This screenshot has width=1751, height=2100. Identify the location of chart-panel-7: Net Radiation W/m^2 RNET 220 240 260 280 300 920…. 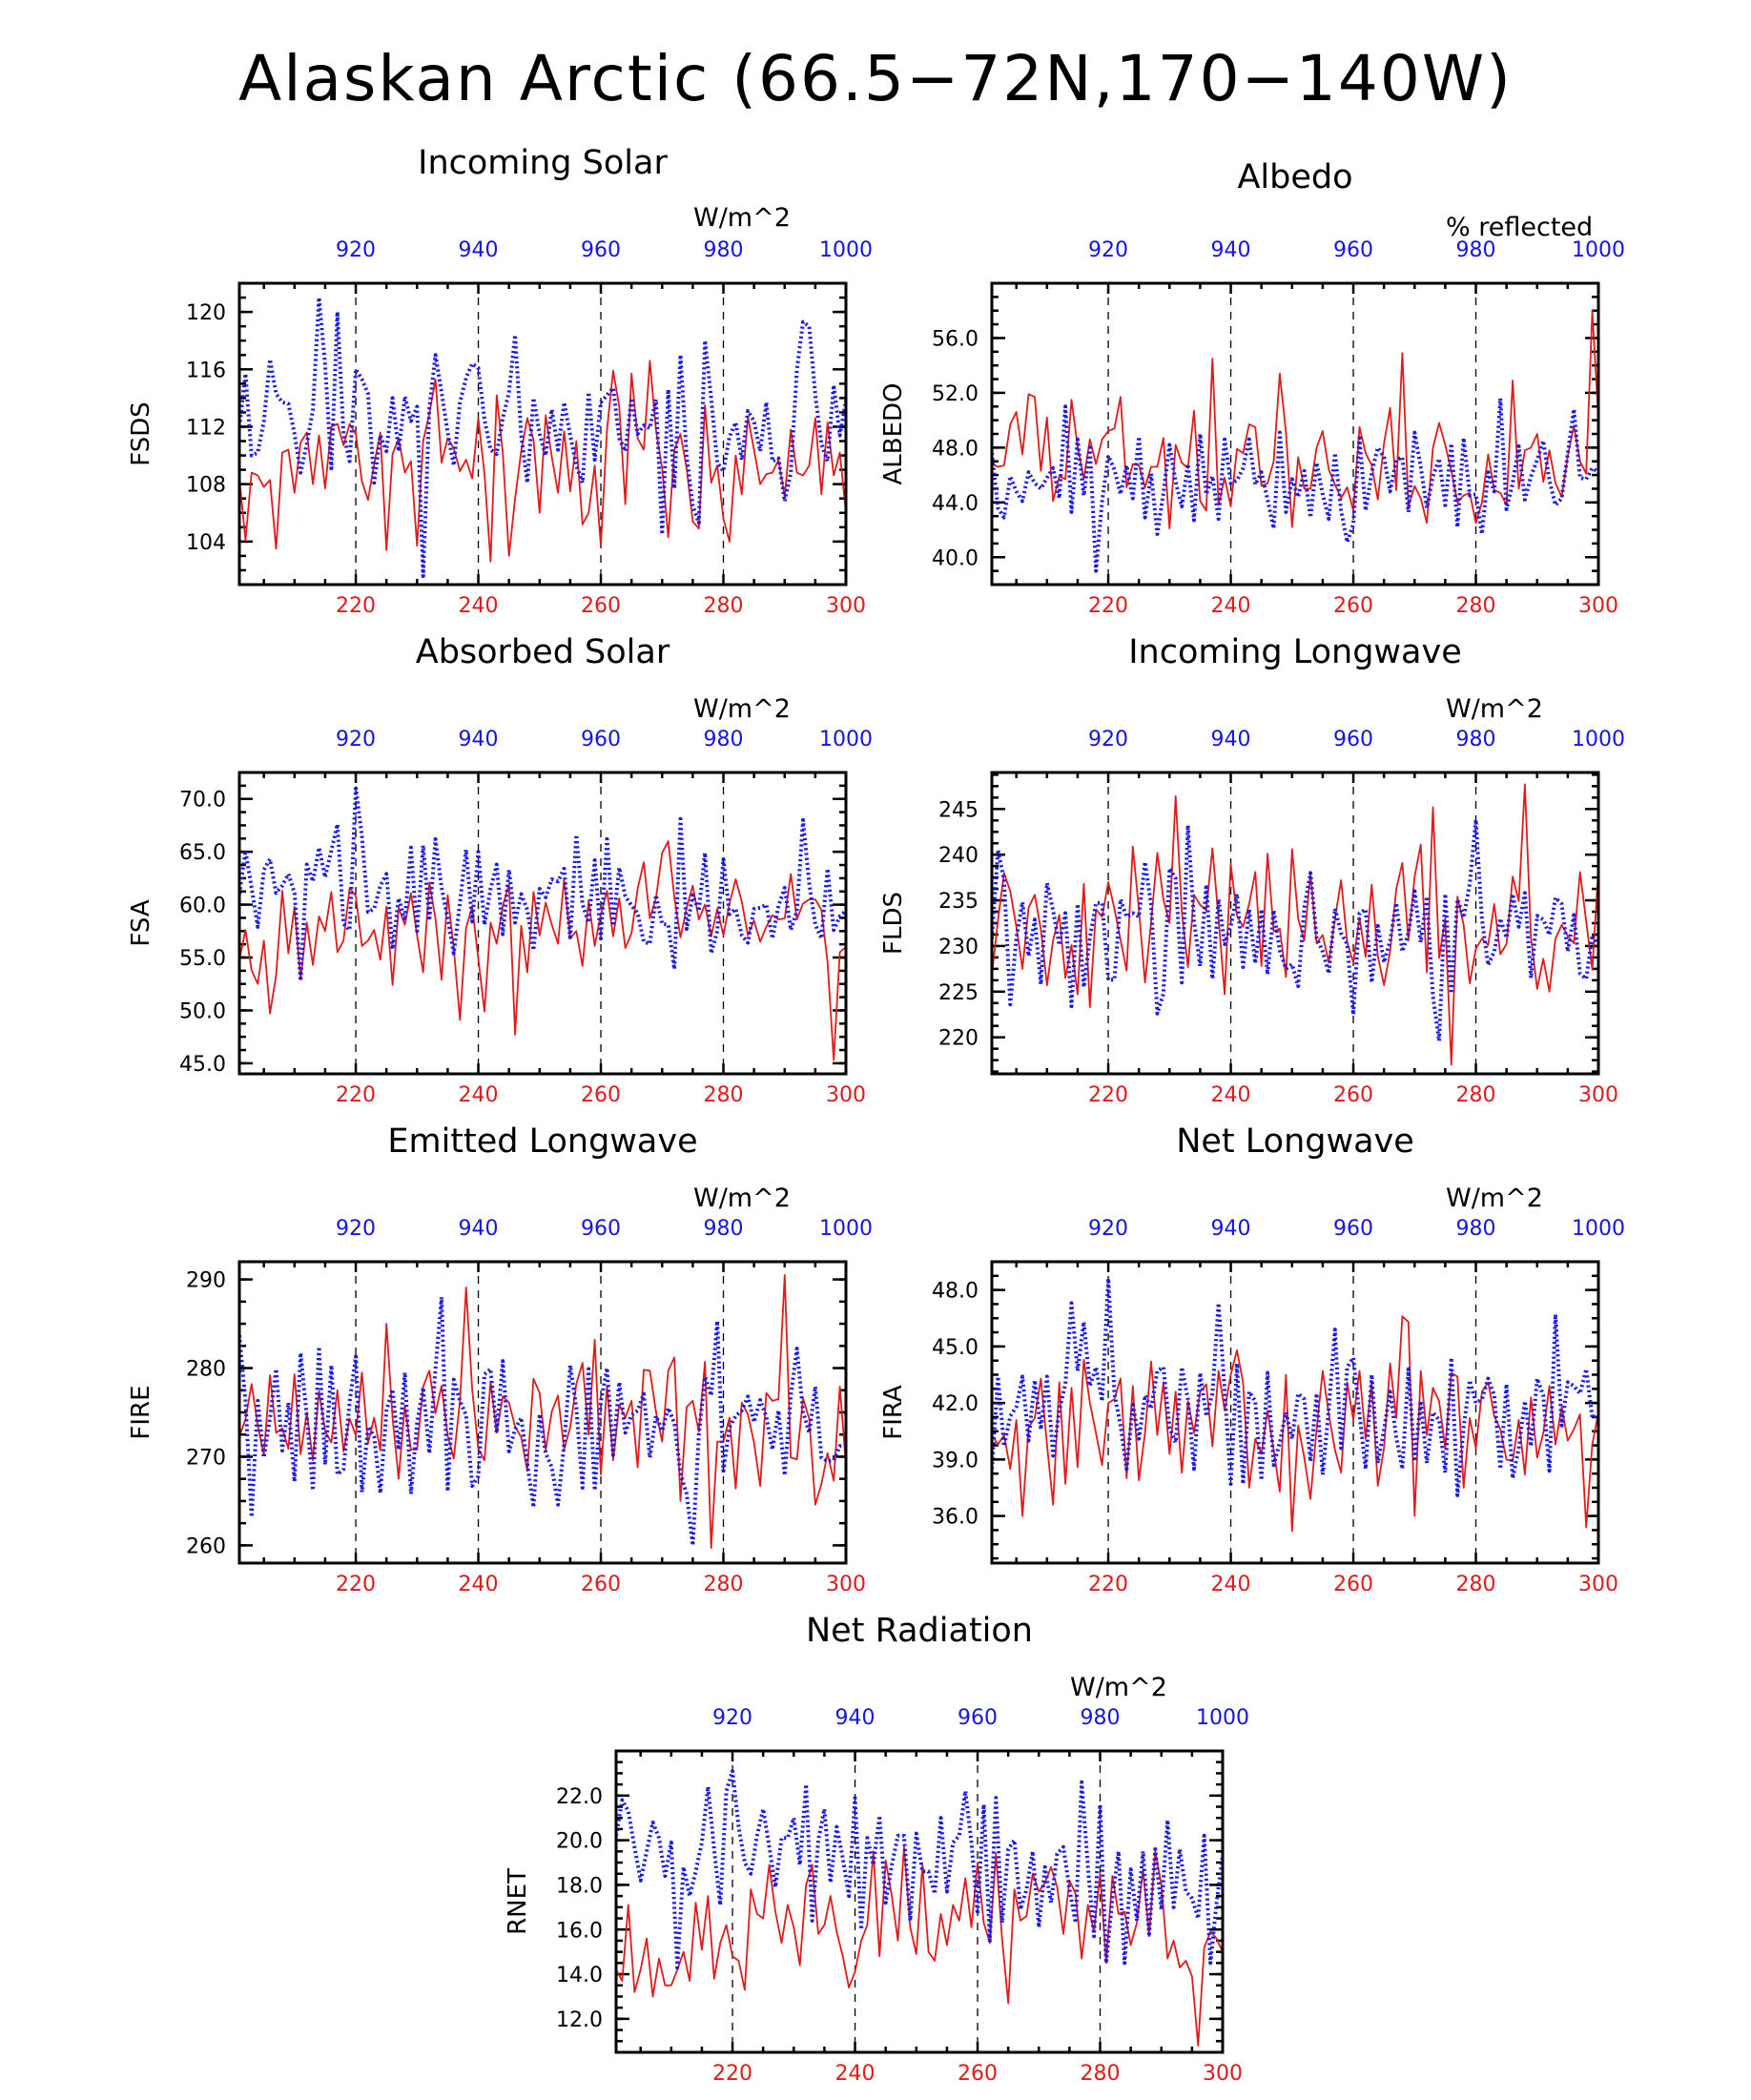
(876, 1849).